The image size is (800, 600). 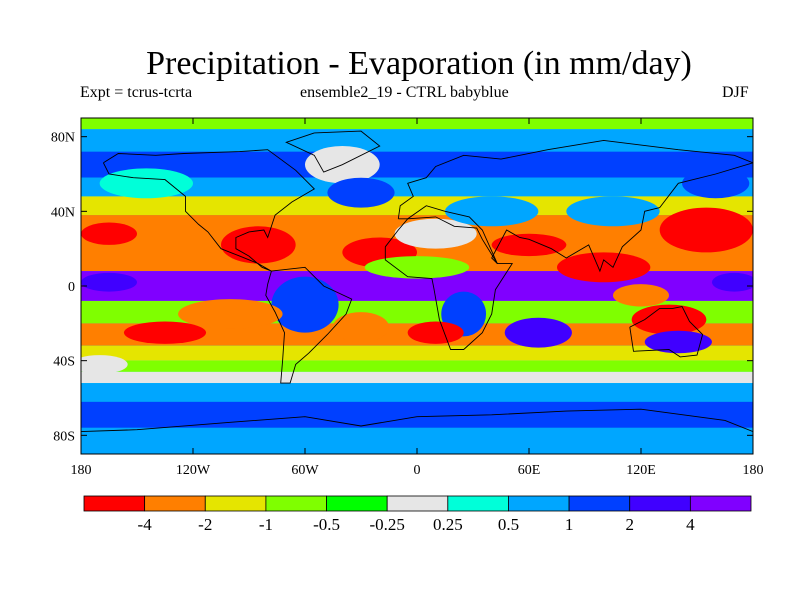 I want to click on colorbar-label-0: -4, so click(x=145, y=524).